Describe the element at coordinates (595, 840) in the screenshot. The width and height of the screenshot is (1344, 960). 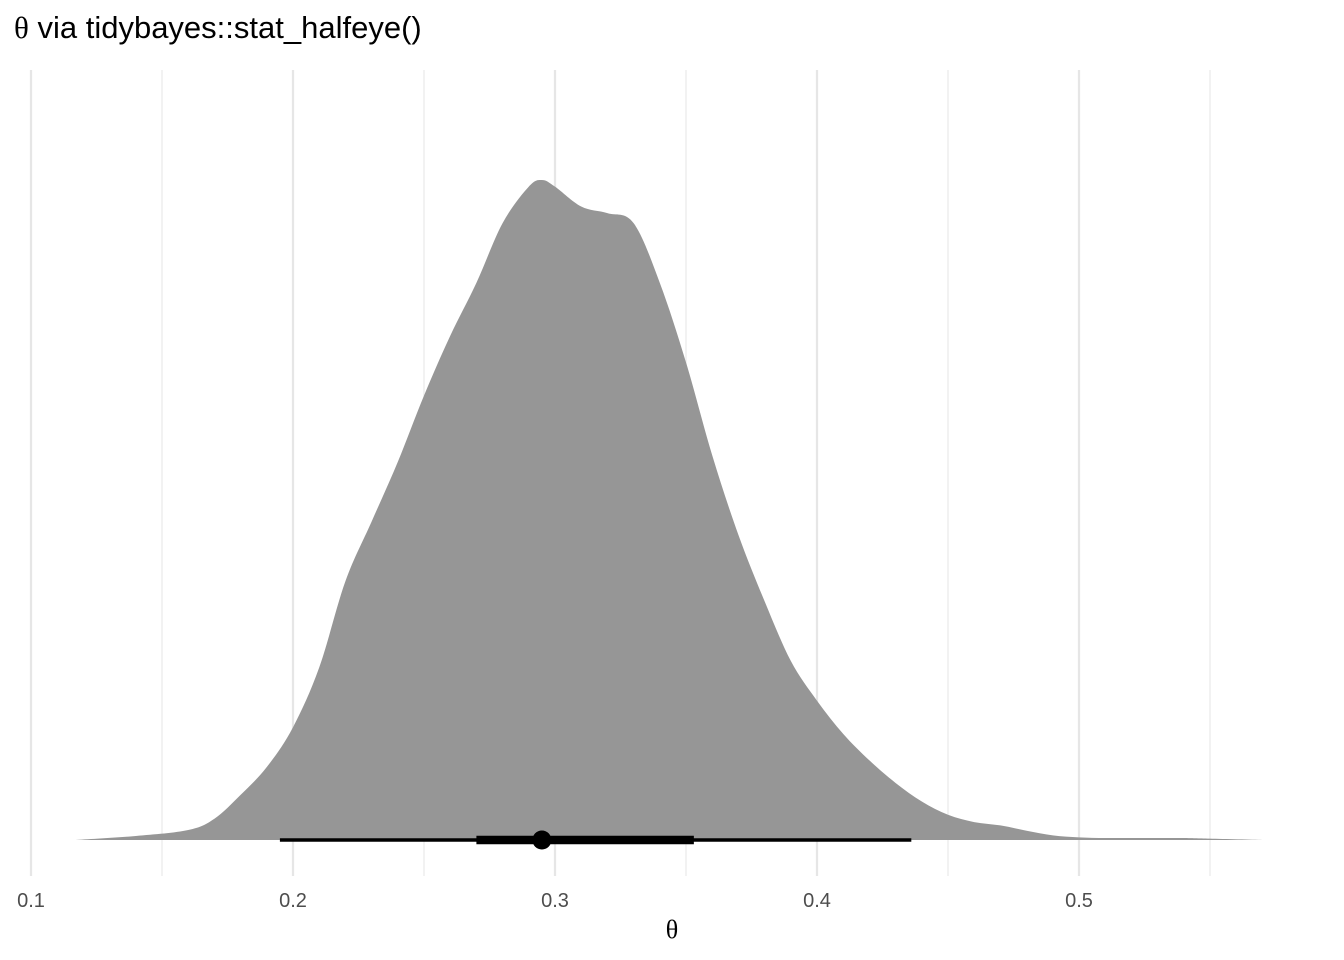
I see `point-interval` at that location.